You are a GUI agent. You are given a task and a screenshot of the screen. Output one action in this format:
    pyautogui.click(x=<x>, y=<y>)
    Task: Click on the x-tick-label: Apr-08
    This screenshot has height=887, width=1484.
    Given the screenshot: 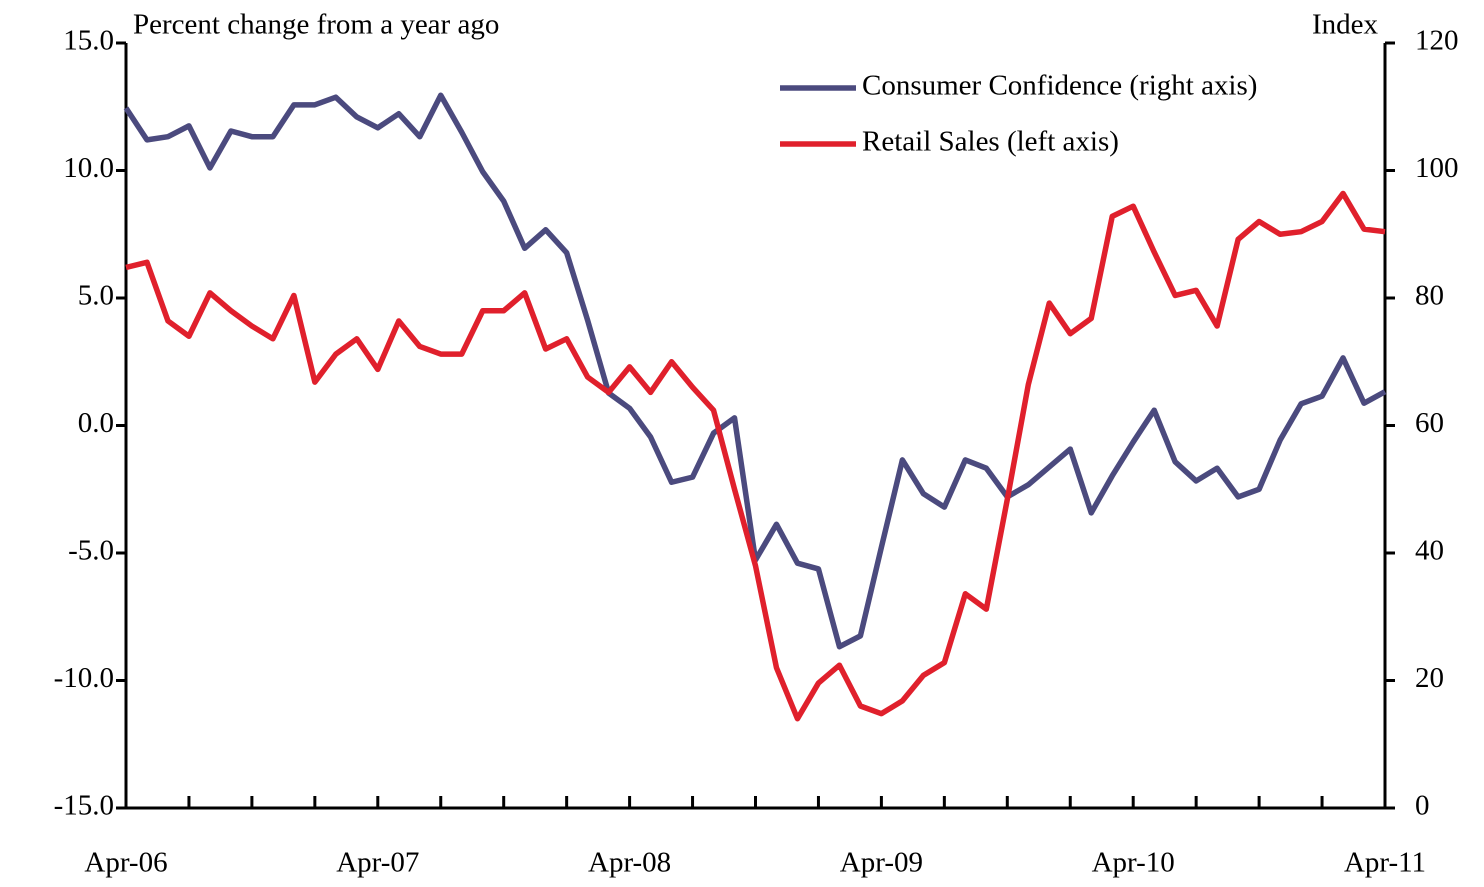 What is the action you would take?
    pyautogui.click(x=629, y=863)
    